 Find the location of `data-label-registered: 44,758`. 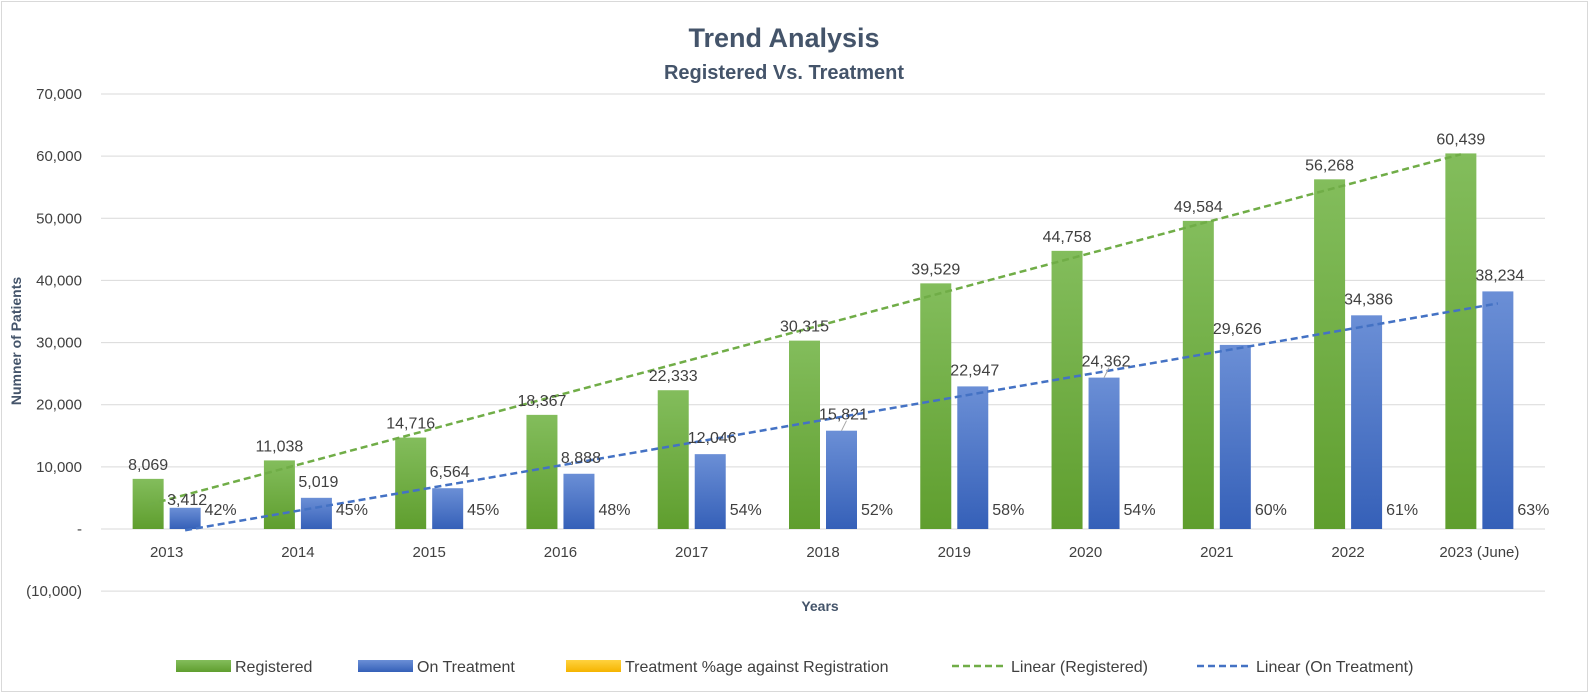

data-label-registered: 44,758 is located at coordinates (1067, 237).